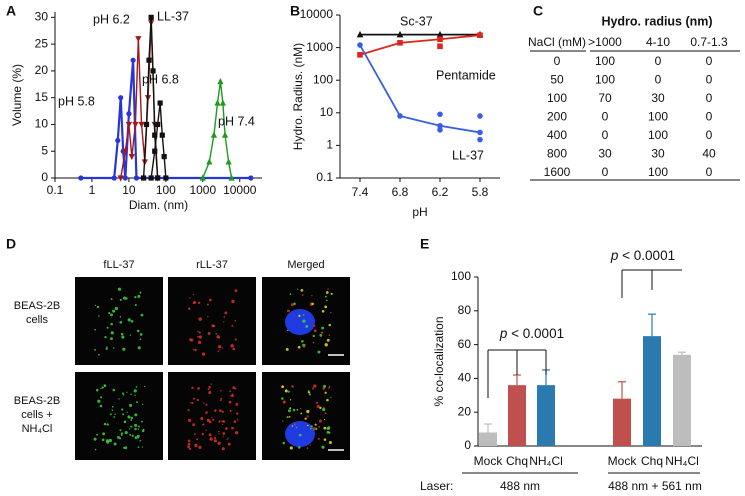  What do you see at coordinates (517, 461) in the screenshot?
I see `x-tick-label: Chq` at bounding box center [517, 461].